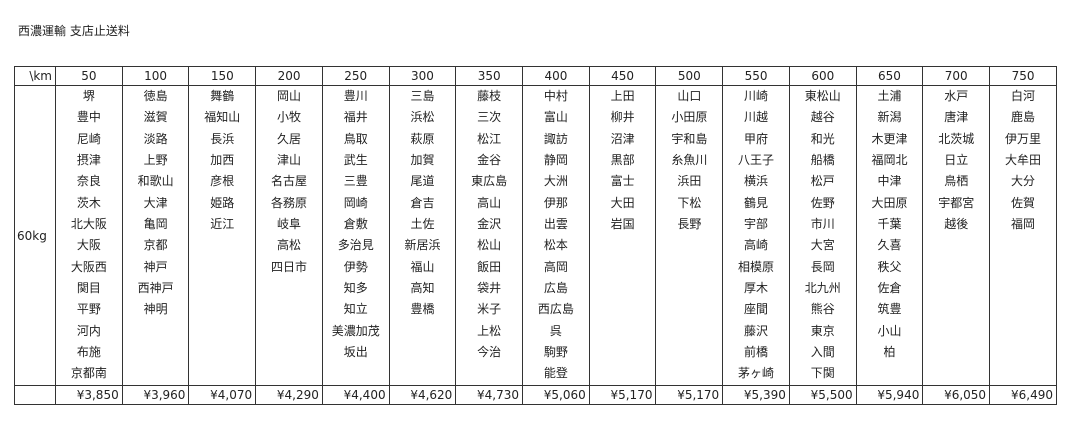  What do you see at coordinates (822, 138) in the screenshot?
I see `city-name: 和光` at bounding box center [822, 138].